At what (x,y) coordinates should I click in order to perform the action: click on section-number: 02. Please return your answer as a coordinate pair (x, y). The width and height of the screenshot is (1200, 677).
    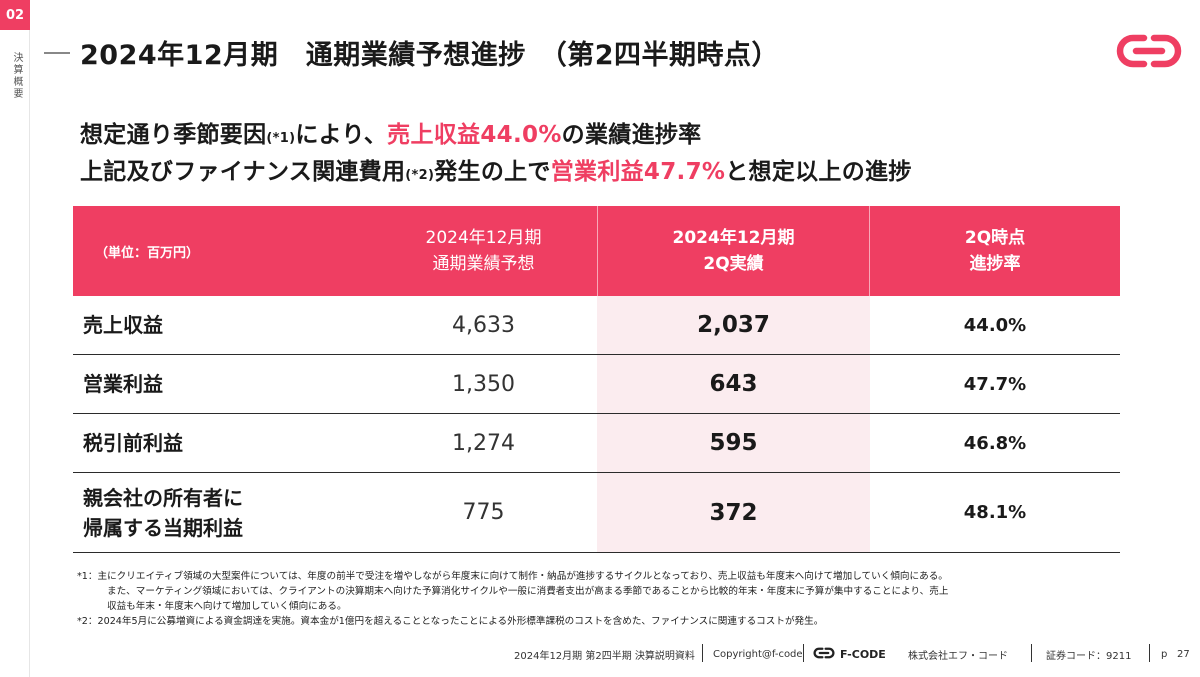
    Looking at the image, I should click on (15, 15).